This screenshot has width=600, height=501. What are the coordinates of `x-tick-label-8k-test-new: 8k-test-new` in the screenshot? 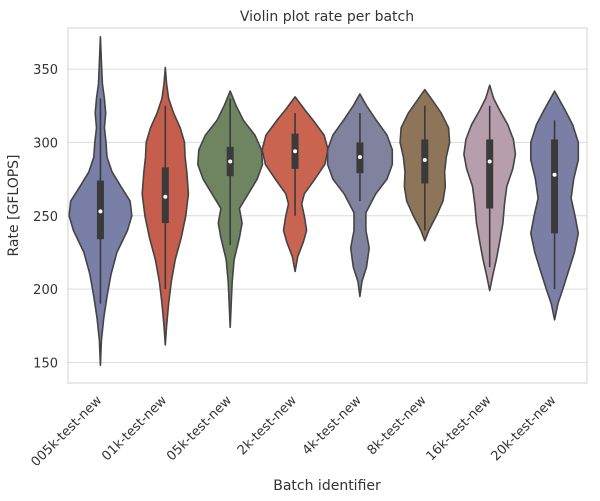 It's located at (397, 425).